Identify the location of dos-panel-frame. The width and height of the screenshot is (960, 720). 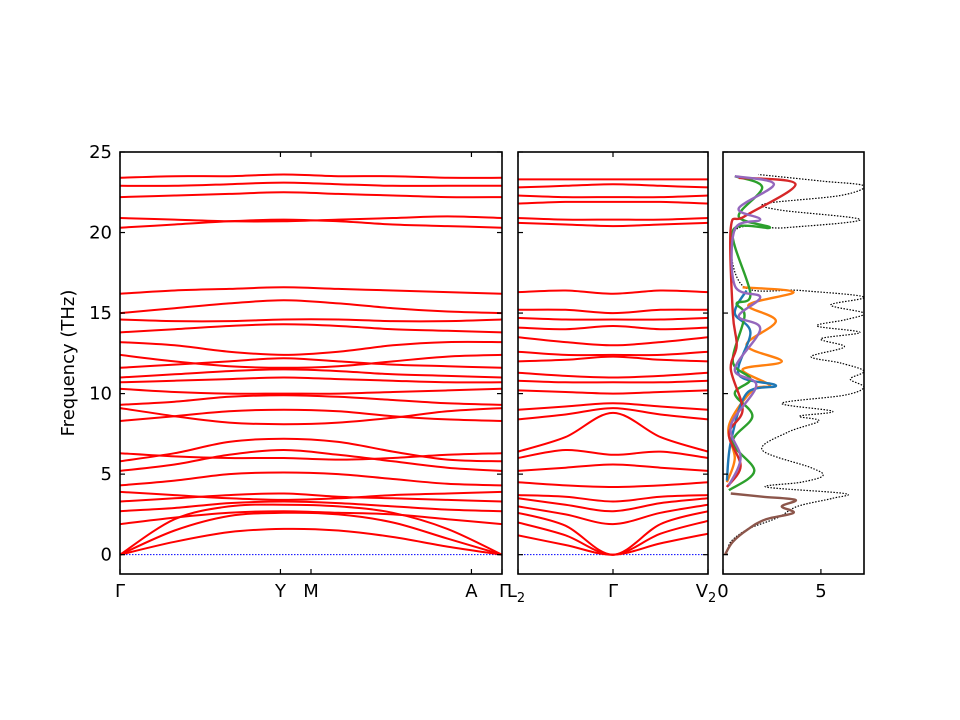
(793, 363).